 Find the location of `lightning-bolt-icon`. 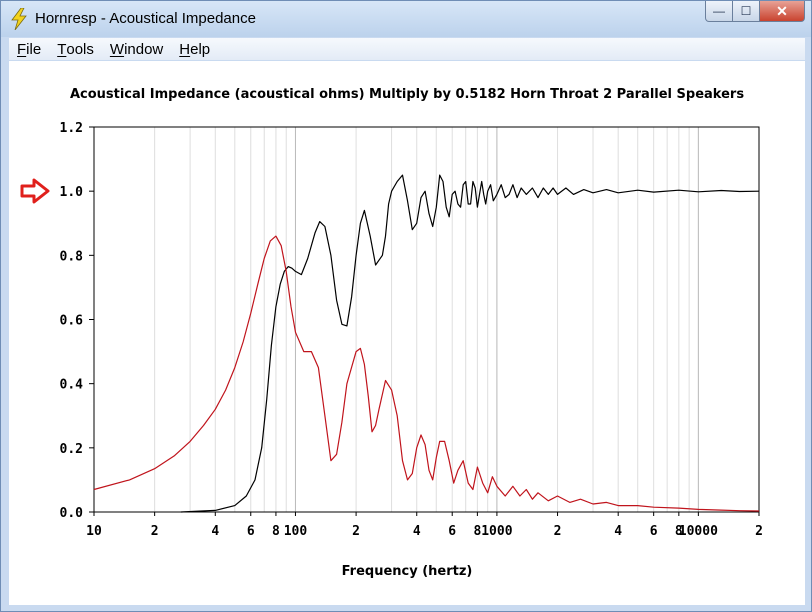

lightning-bolt-icon is located at coordinates (19, 19).